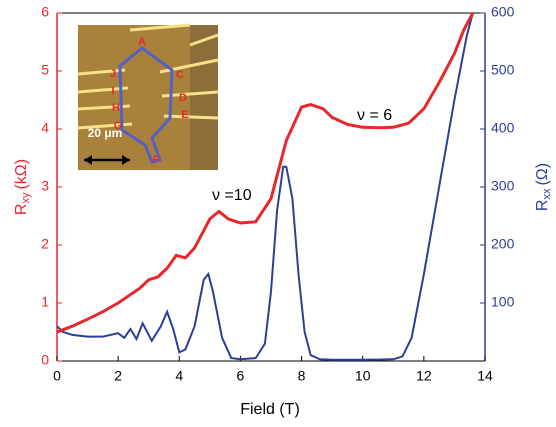  What do you see at coordinates (45, 186) in the screenshot?
I see `y-tick-label: 3` at bounding box center [45, 186].